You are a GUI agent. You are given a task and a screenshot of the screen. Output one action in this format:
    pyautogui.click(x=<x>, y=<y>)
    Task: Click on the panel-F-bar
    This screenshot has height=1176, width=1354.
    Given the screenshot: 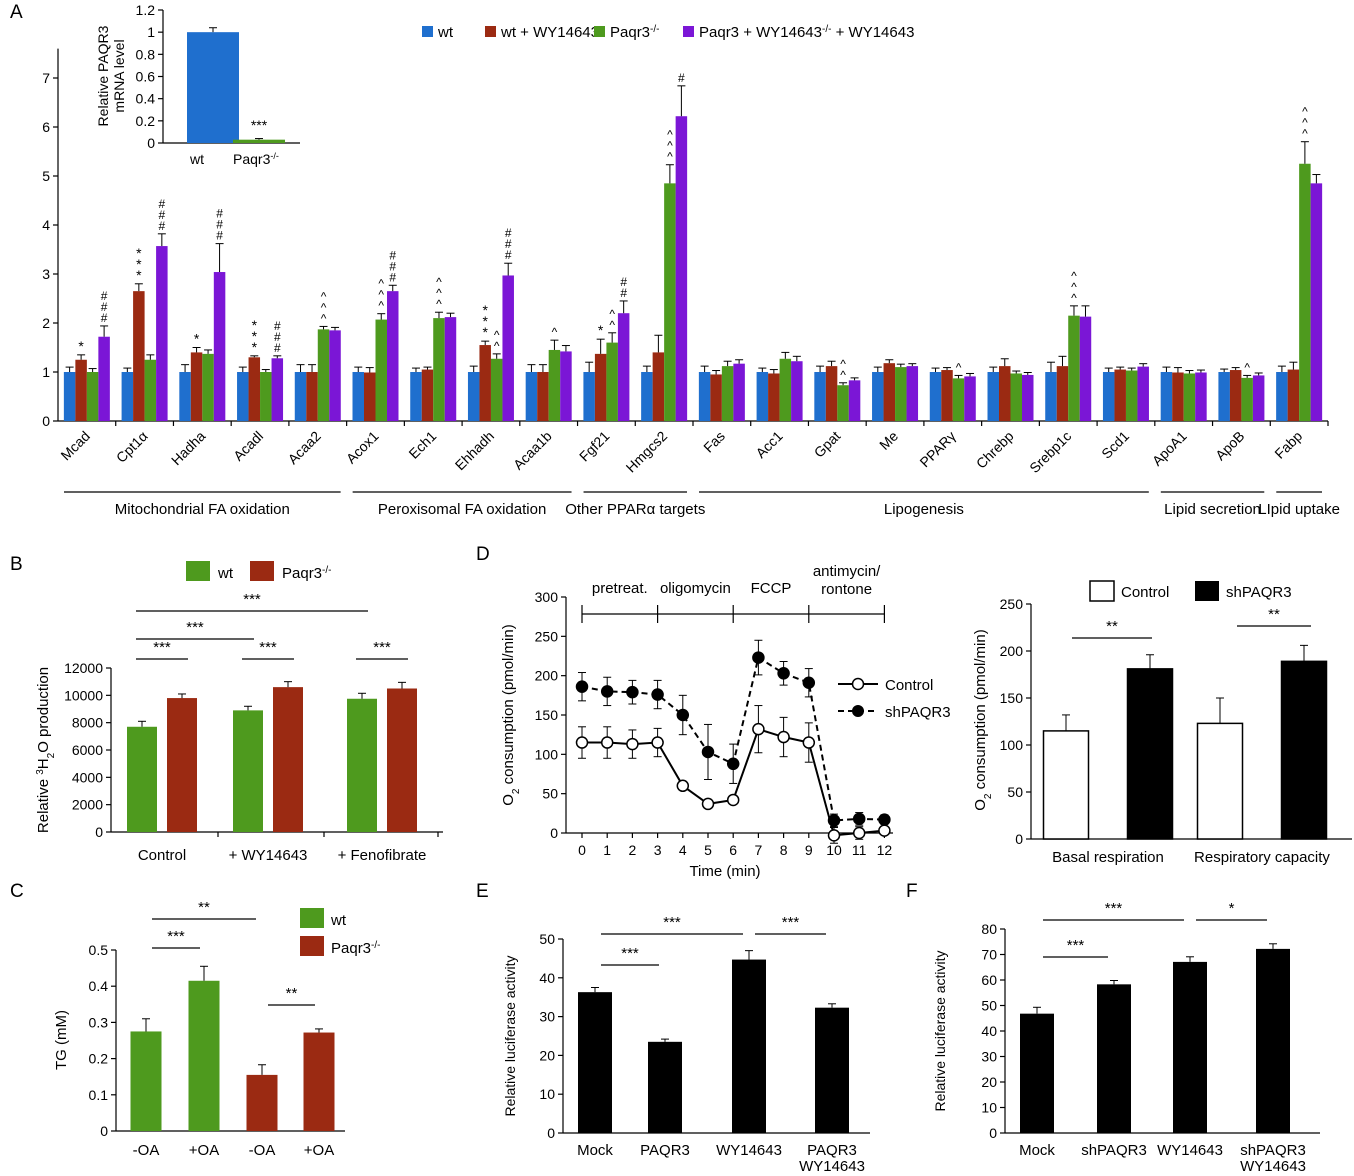 What is the action you would take?
    pyautogui.click(x=1190, y=1047)
    